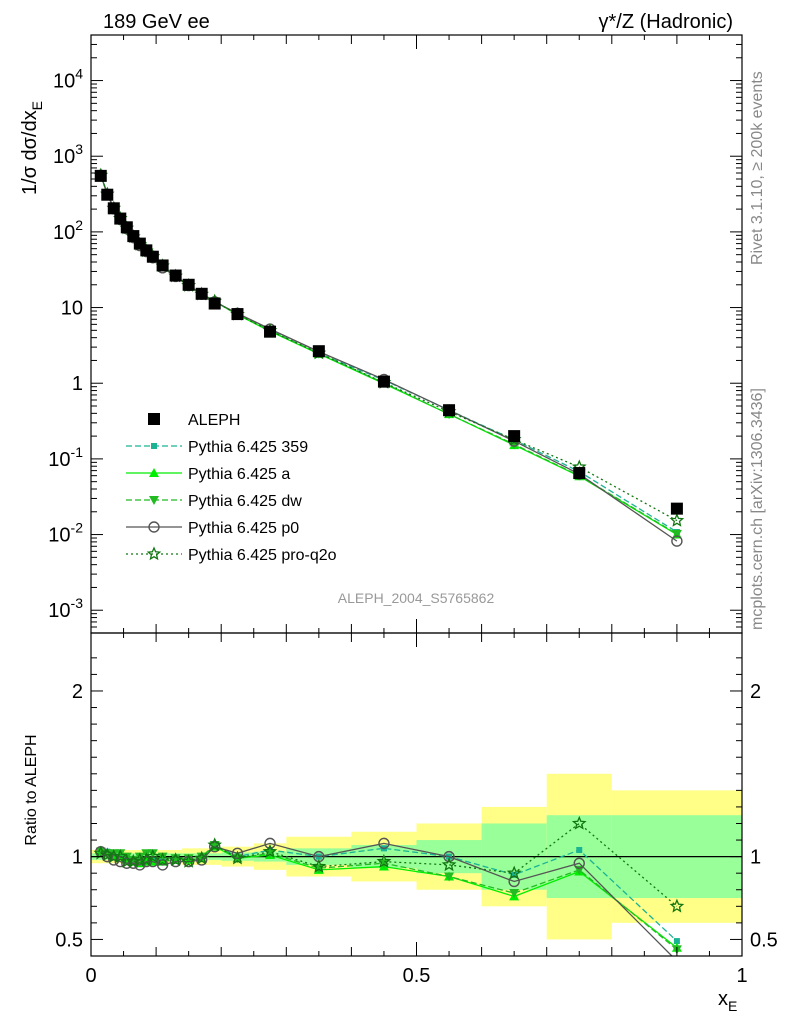  Describe the element at coordinates (755, 692) in the screenshot. I see `ratio-y-tick-label-right: 2` at that location.